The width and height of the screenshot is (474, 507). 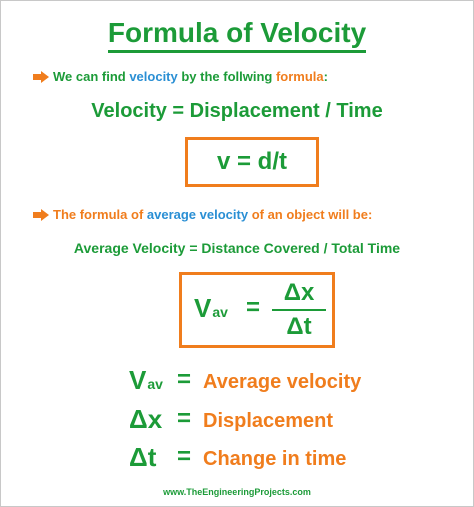 I want to click on website-footer: www.TheEngineeringProjects.com, so click(x=237, y=492).